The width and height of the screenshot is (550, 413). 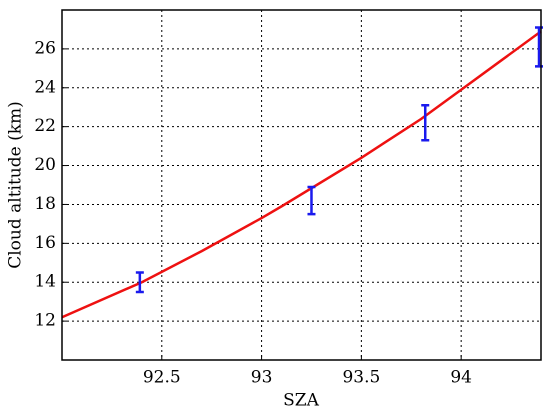 What do you see at coordinates (162, 378) in the screenshot?
I see `x-tick-label: 92.5` at bounding box center [162, 378].